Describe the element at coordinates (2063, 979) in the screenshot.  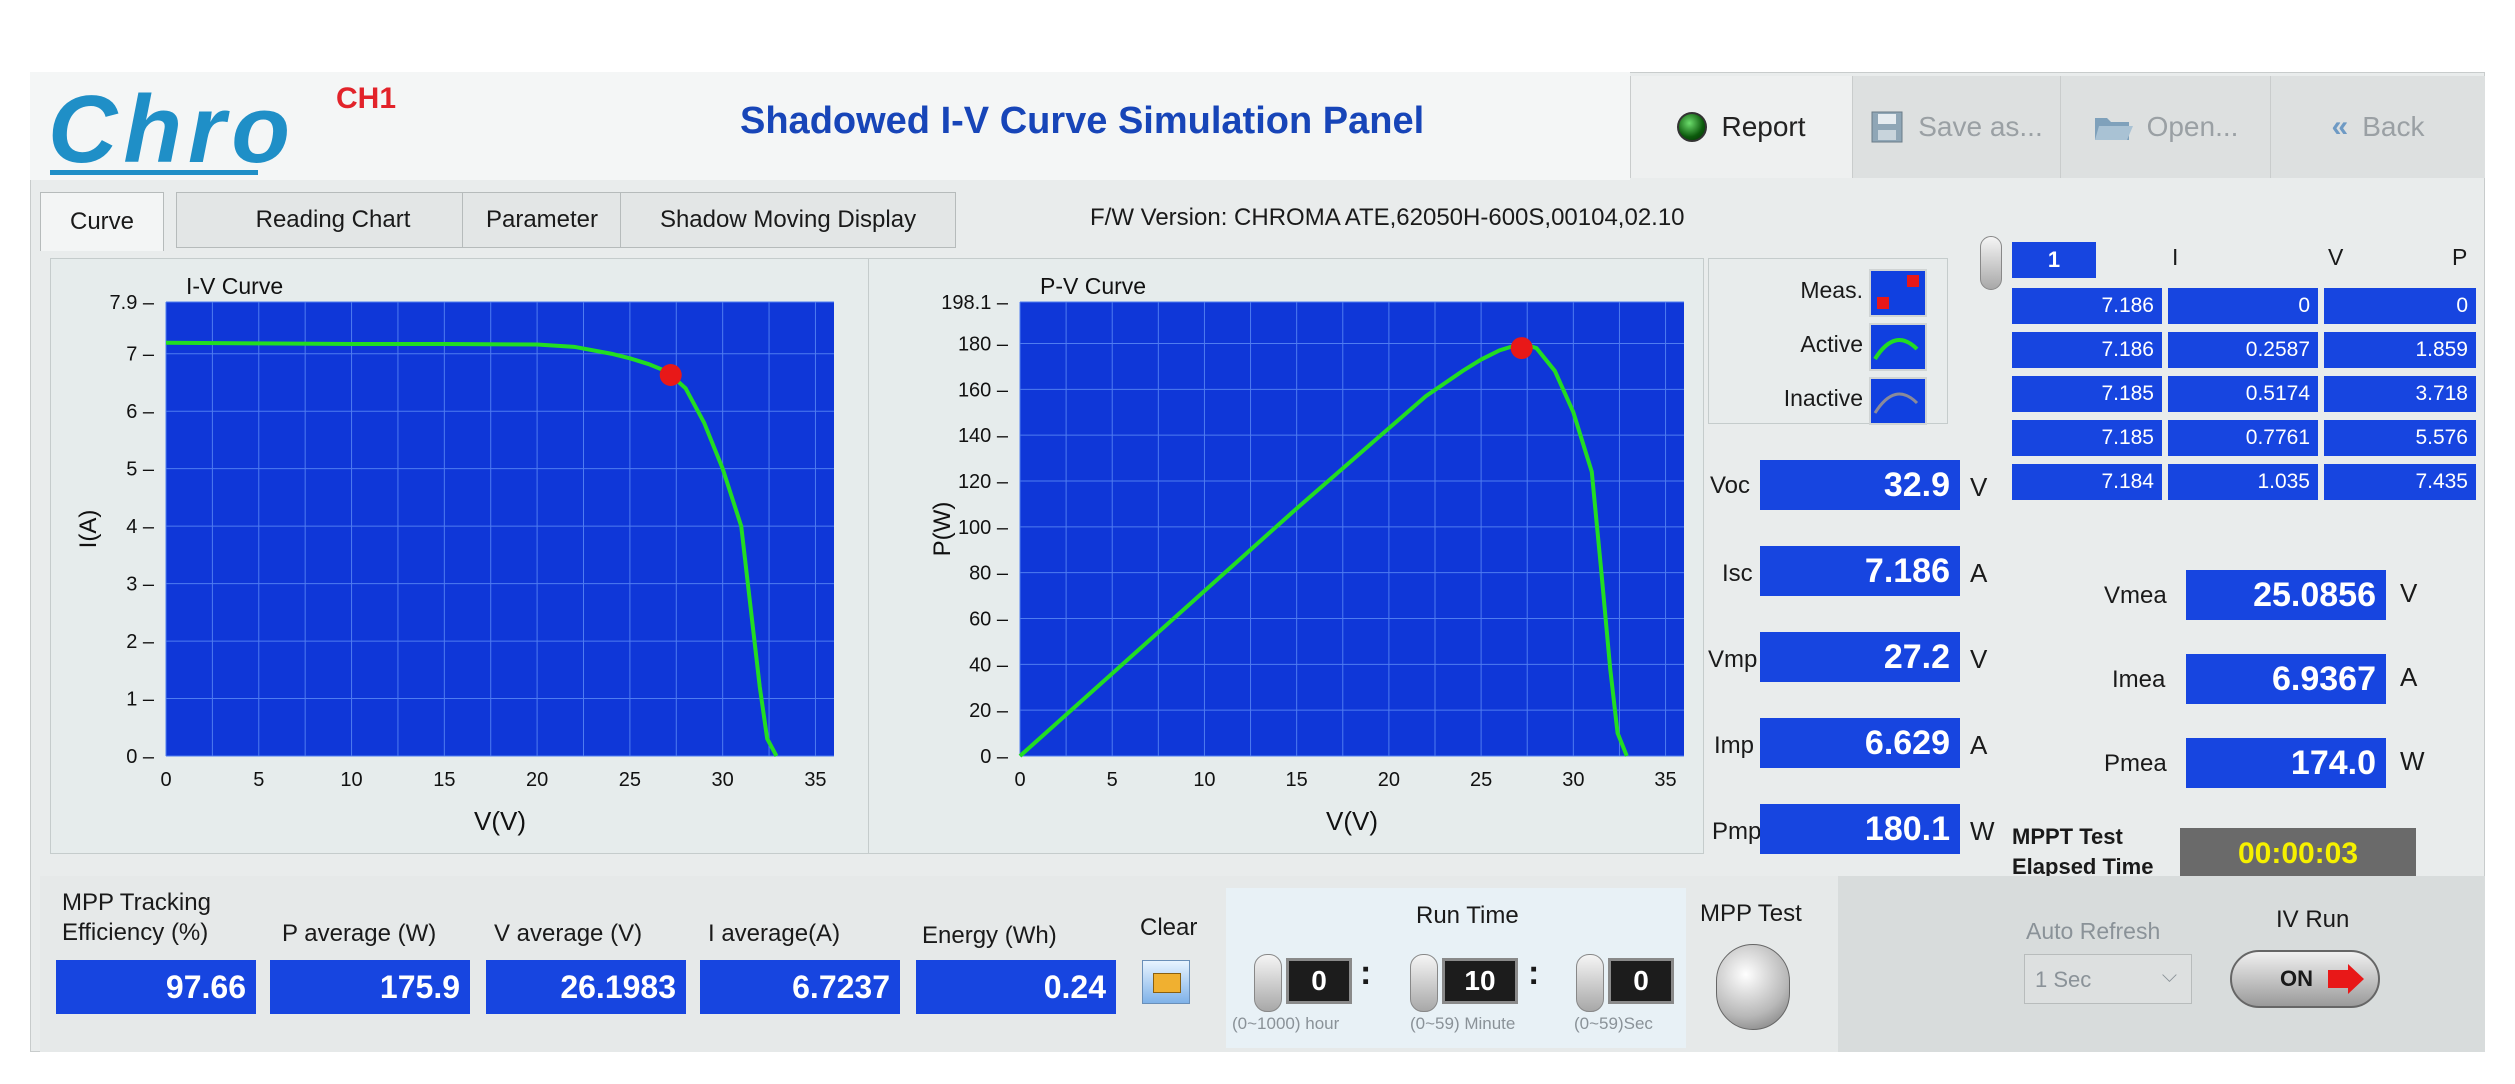
I see `auto-refresh-value: 1 Sec` at that location.